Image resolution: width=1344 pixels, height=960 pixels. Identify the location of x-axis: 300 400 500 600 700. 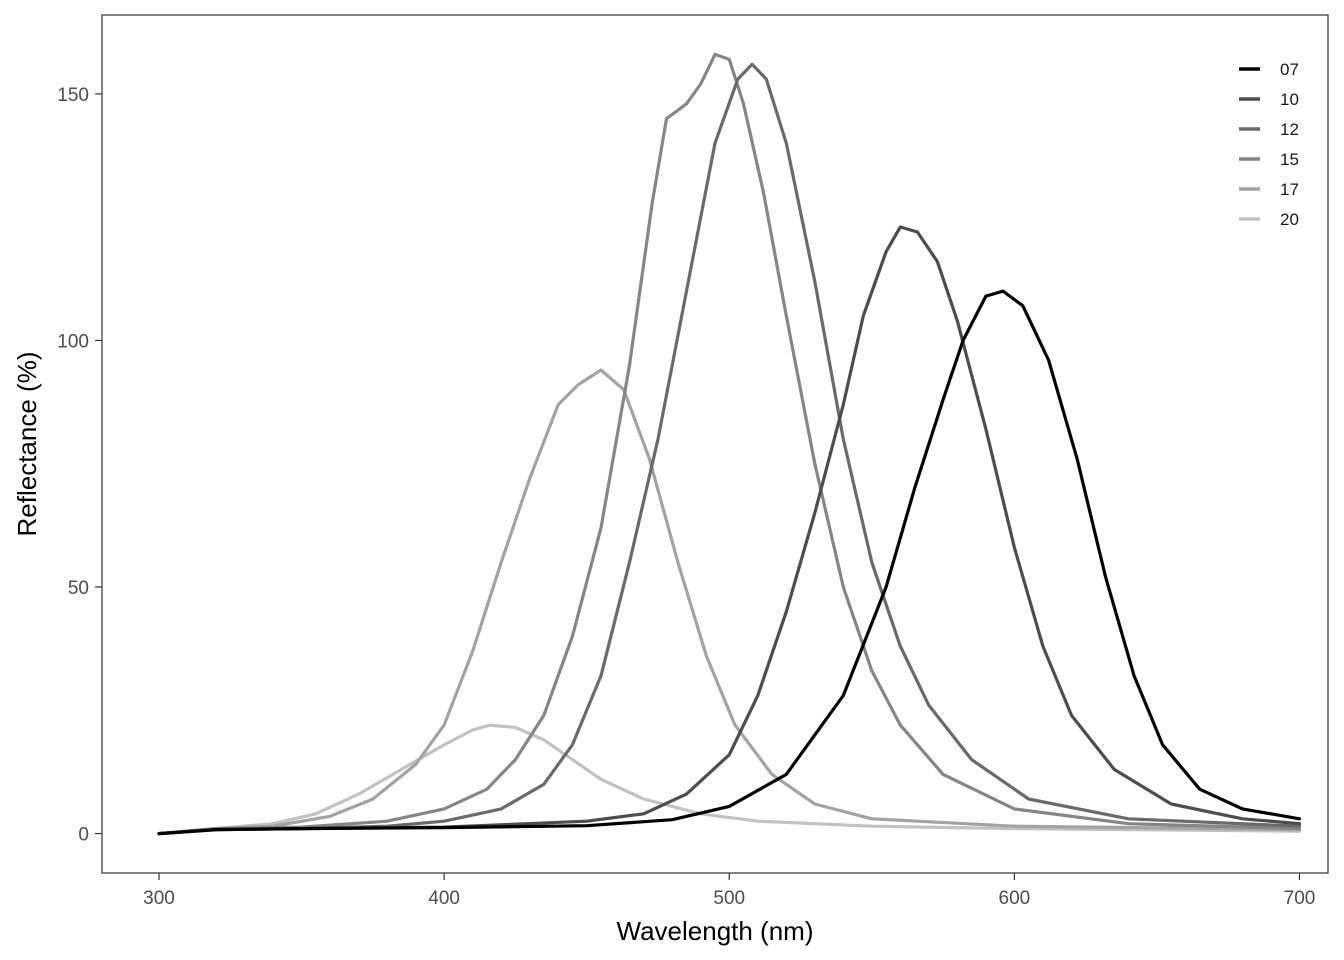
(729, 891).